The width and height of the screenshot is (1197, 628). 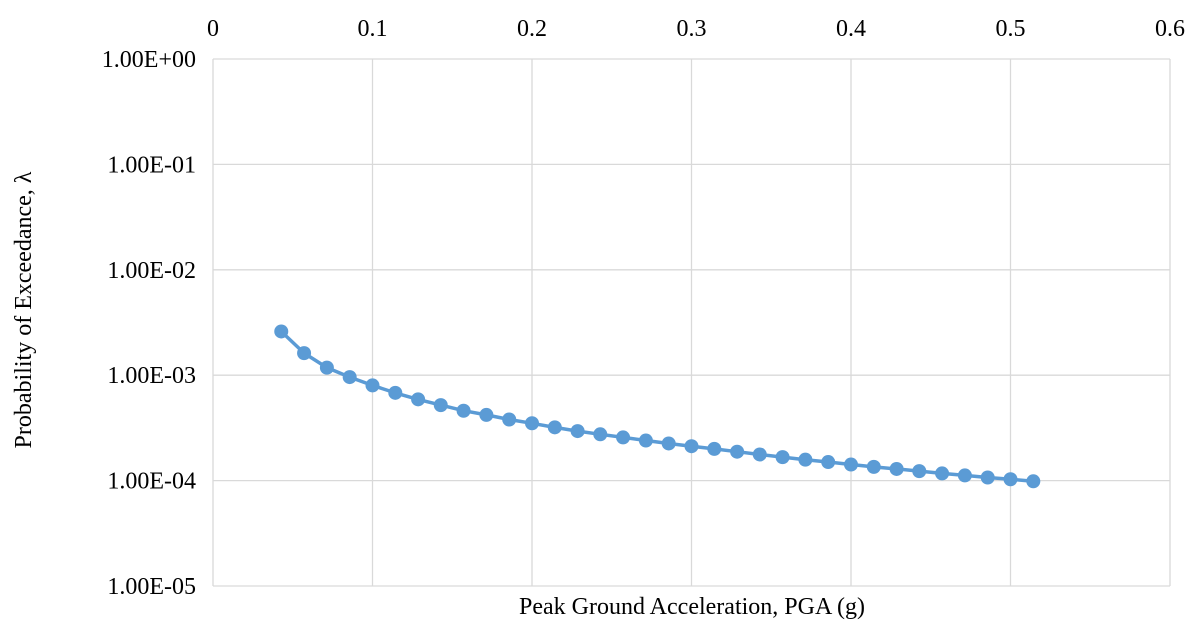 I want to click on y-tick-label: 1.00E-04, so click(x=151, y=482).